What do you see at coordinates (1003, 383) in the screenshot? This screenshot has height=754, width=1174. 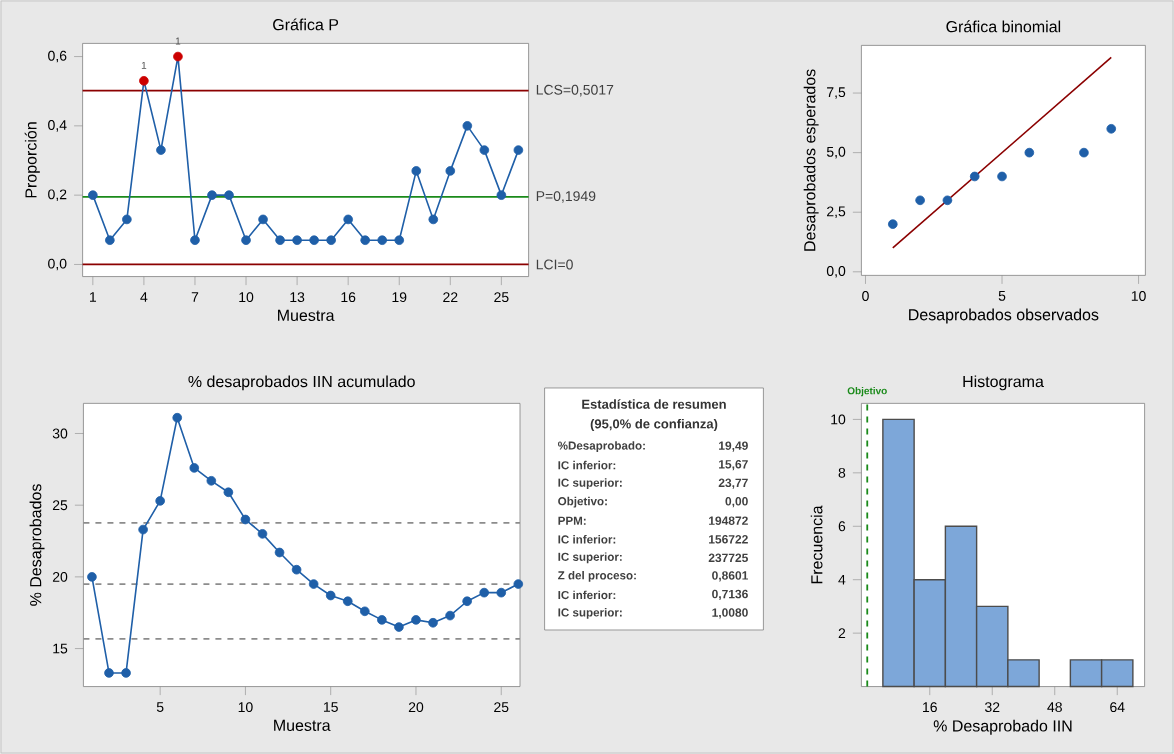 I see `chart-title: Histograma` at bounding box center [1003, 383].